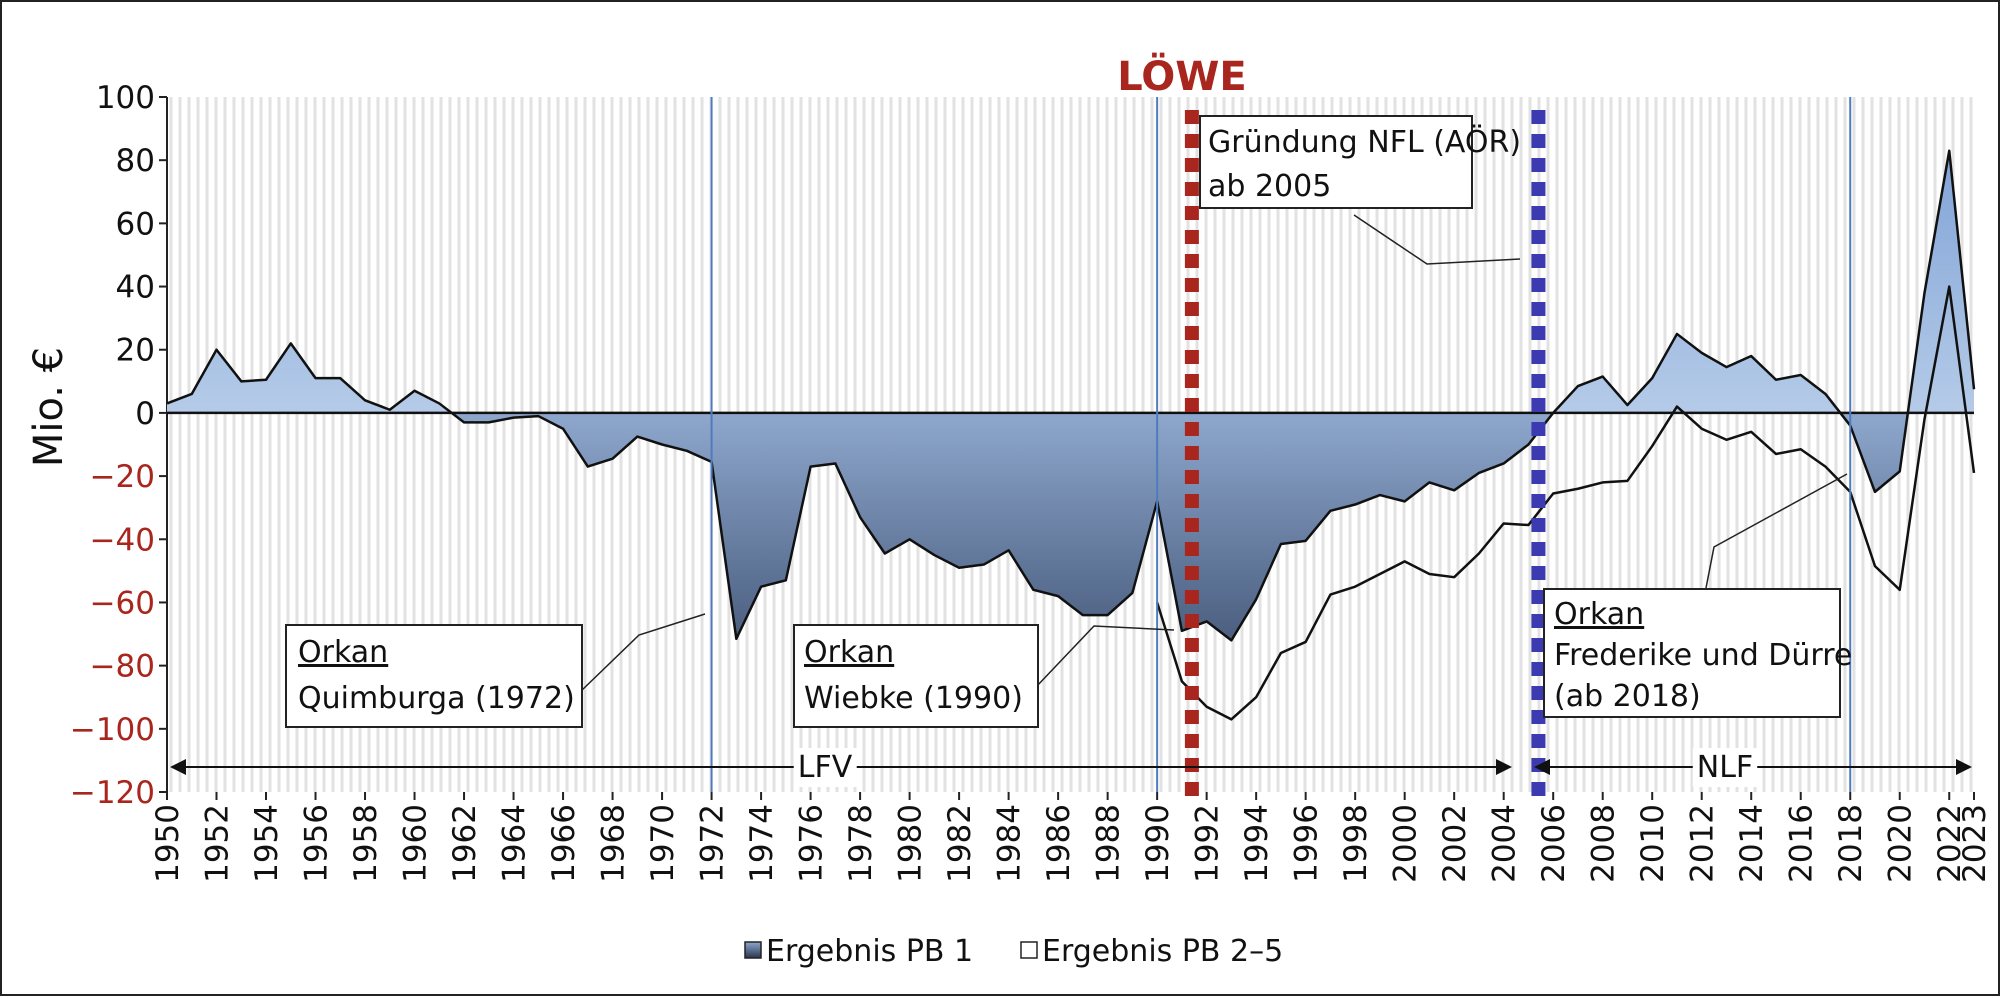 Image resolution: width=2000 pixels, height=998 pixels. I want to click on x-tick-label: 2008, so click(1604, 843).